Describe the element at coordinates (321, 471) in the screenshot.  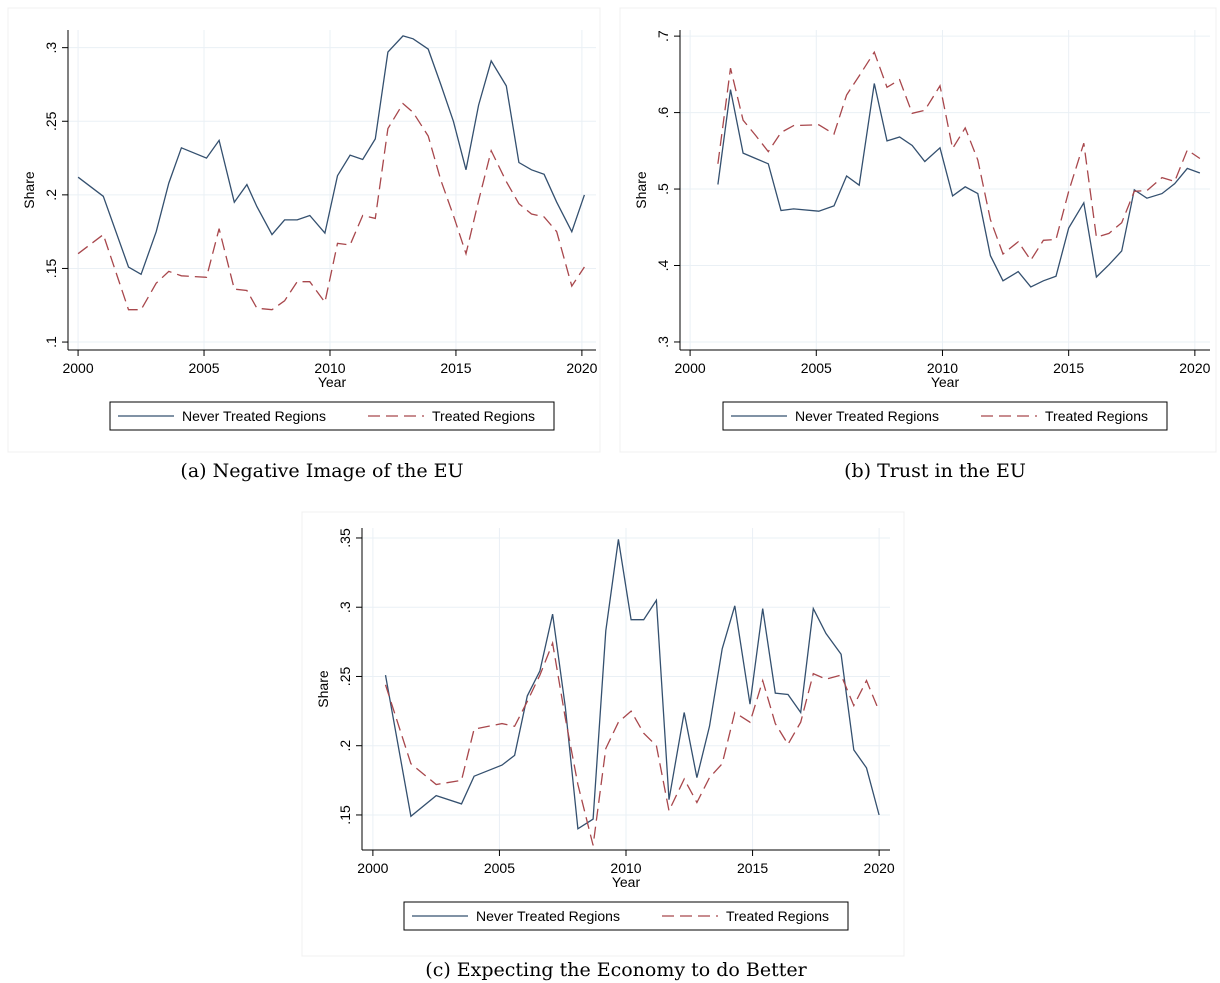
I see `caption: (a) Negative Image of the EU` at that location.